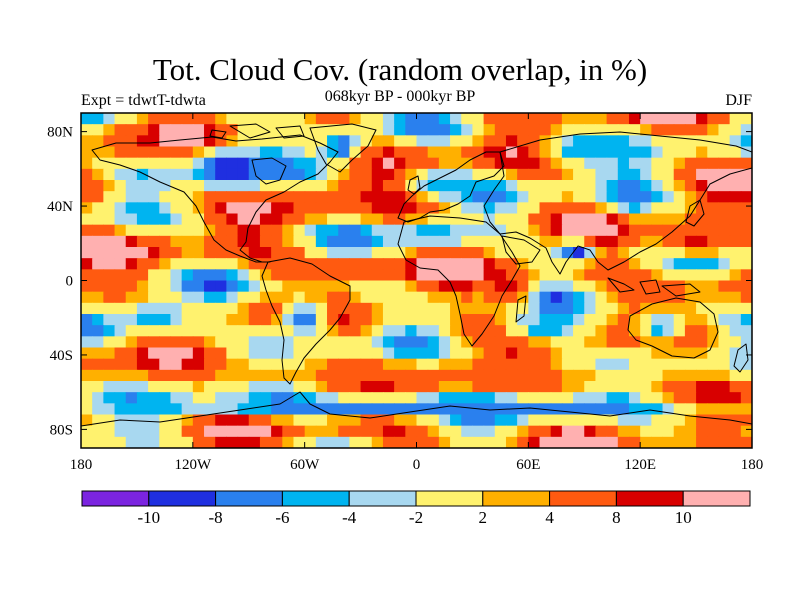  I want to click on season-label: DJF, so click(738, 100).